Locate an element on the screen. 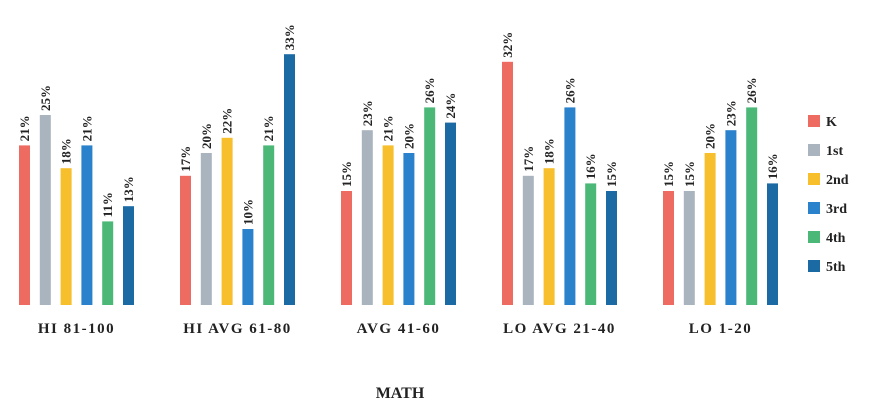 Image resolution: width=875 pixels, height=406 pixels. legend-label-4th: 4th is located at coordinates (836, 238).